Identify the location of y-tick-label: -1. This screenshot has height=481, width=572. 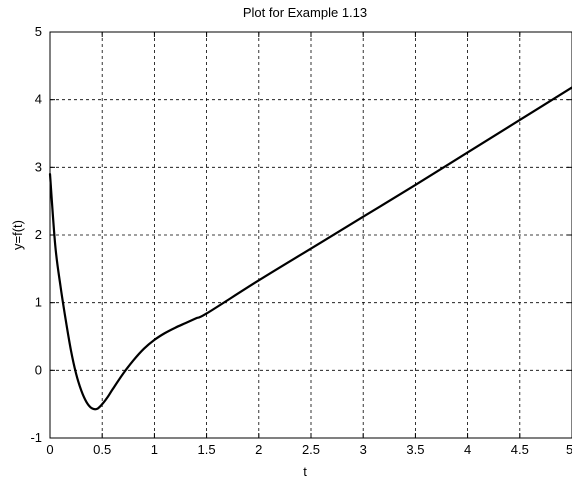
(36, 437).